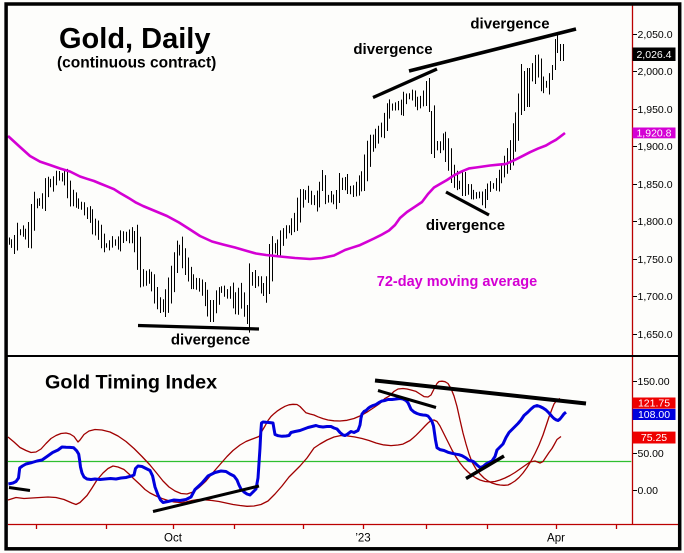 The width and height of the screenshot is (684, 553). Describe the element at coordinates (653, 133) in the screenshot. I see `svg-text: 1,920.8` at that location.